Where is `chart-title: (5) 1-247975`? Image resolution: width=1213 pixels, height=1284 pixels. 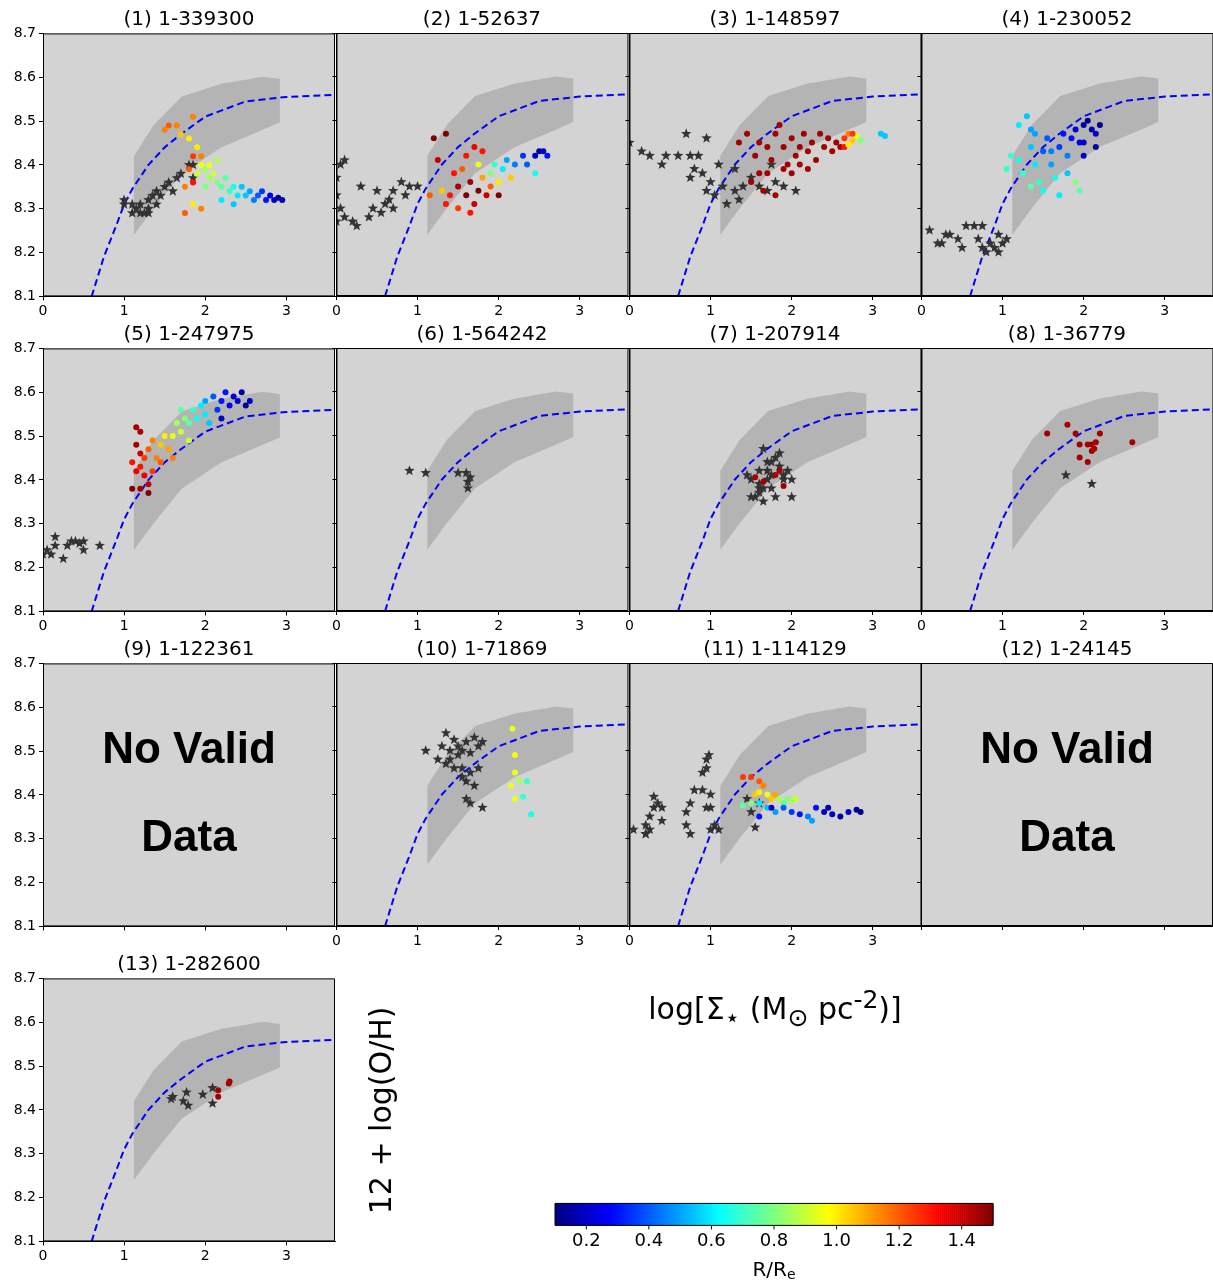 chart-title: (5) 1-247975 is located at coordinates (189, 333).